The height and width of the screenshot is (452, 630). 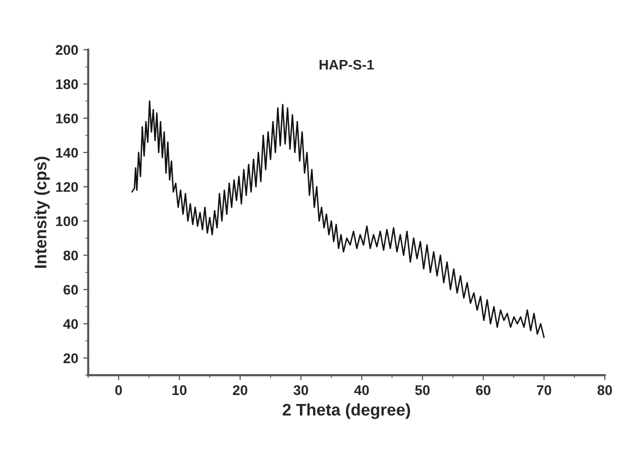 What do you see at coordinates (67, 119) in the screenshot?
I see `y-tick-label: 160` at bounding box center [67, 119].